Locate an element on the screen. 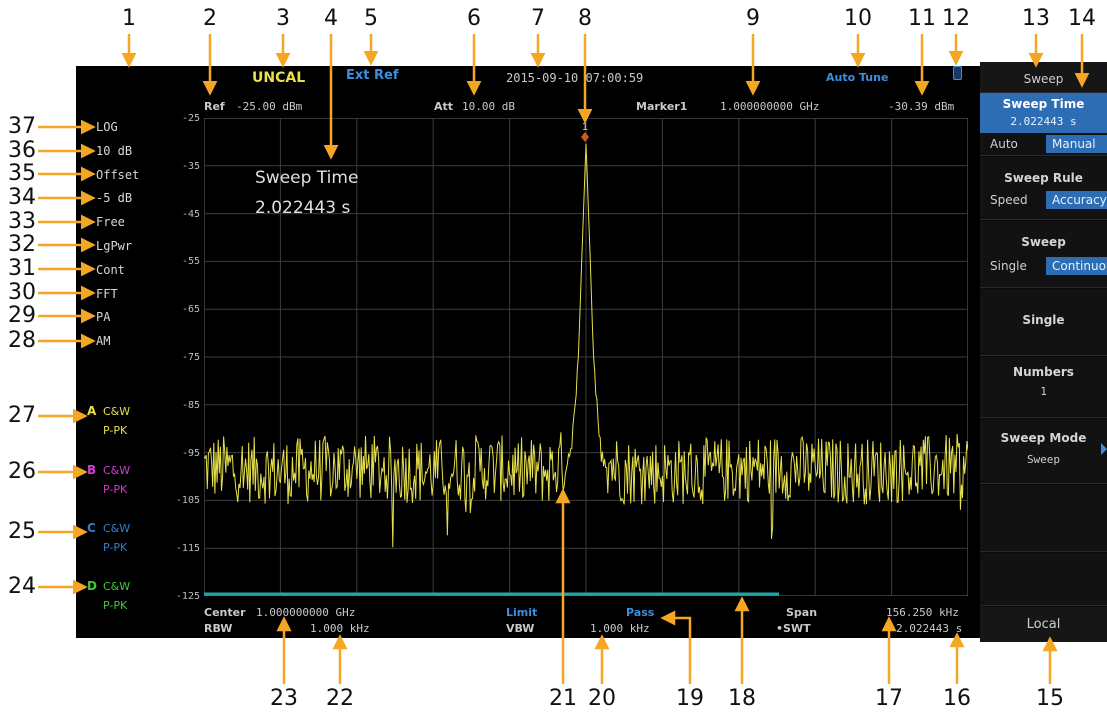  y-tick-label: -85 is located at coordinates (190, 405).